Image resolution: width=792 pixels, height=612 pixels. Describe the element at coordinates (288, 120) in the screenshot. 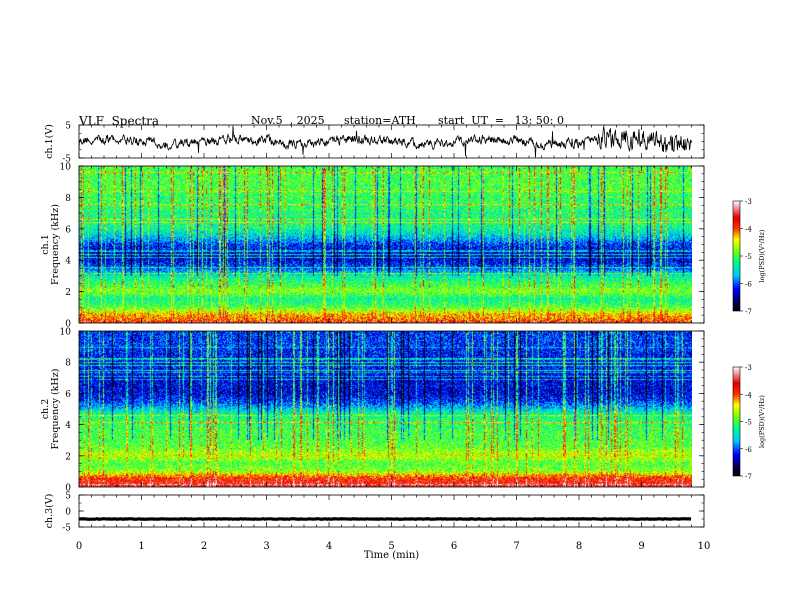

I see `date-label: Nov.5 , 2025` at that location.